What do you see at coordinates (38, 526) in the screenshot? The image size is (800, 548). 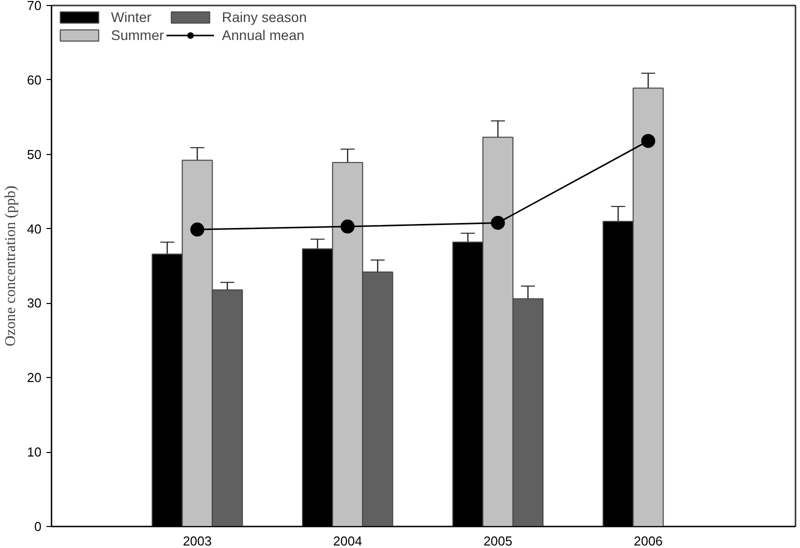 I see `y-tick-label: 0` at bounding box center [38, 526].